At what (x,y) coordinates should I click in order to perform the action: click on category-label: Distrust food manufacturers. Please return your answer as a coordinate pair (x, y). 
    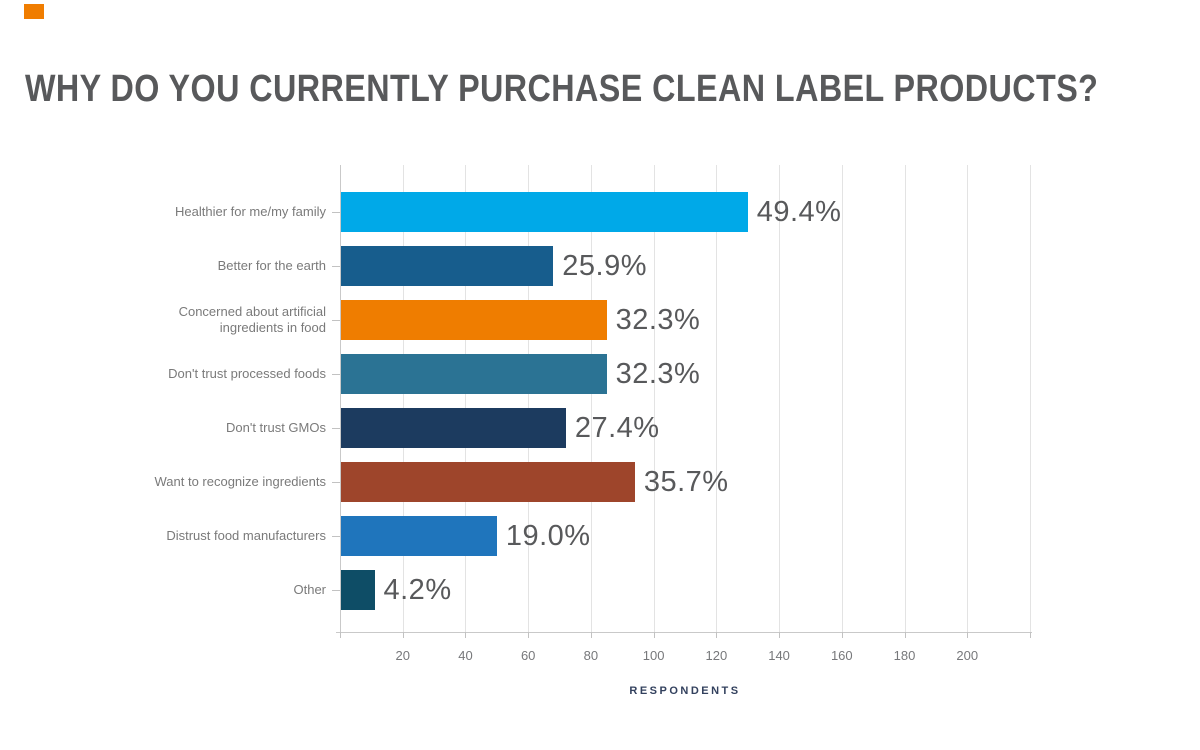
    Looking at the image, I should click on (246, 535).